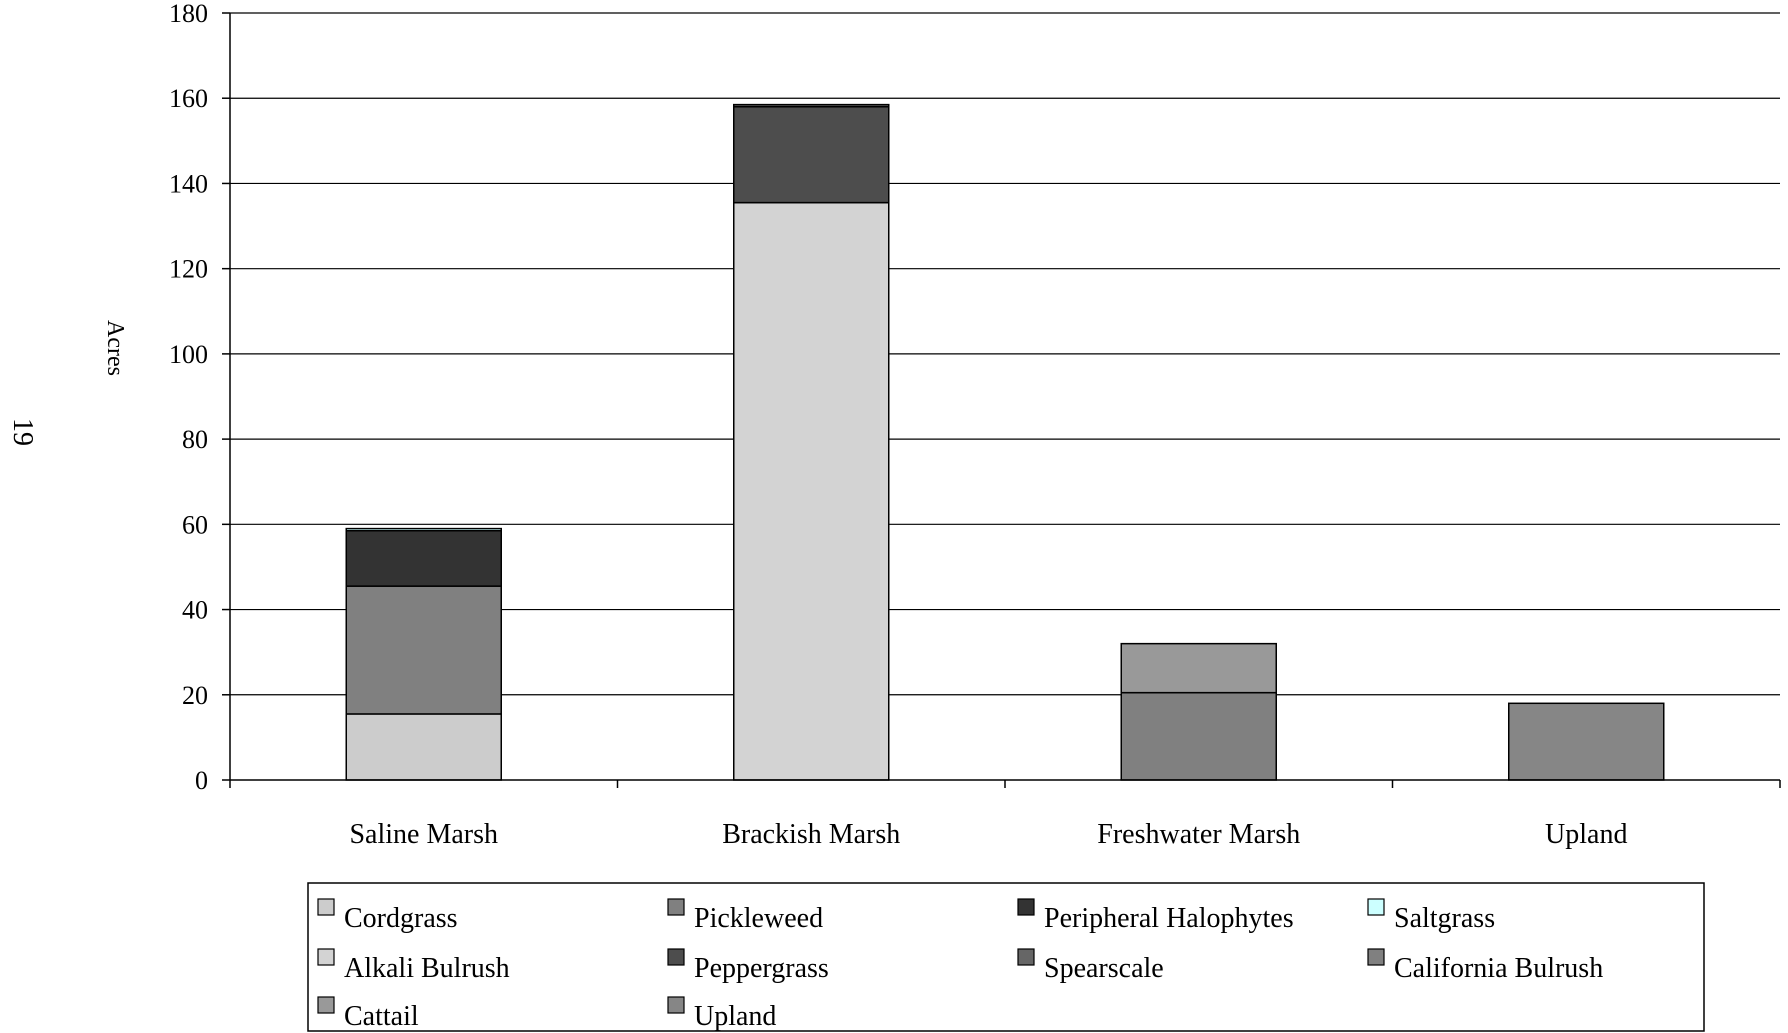  I want to click on y-tick-label: 160, so click(188, 98).